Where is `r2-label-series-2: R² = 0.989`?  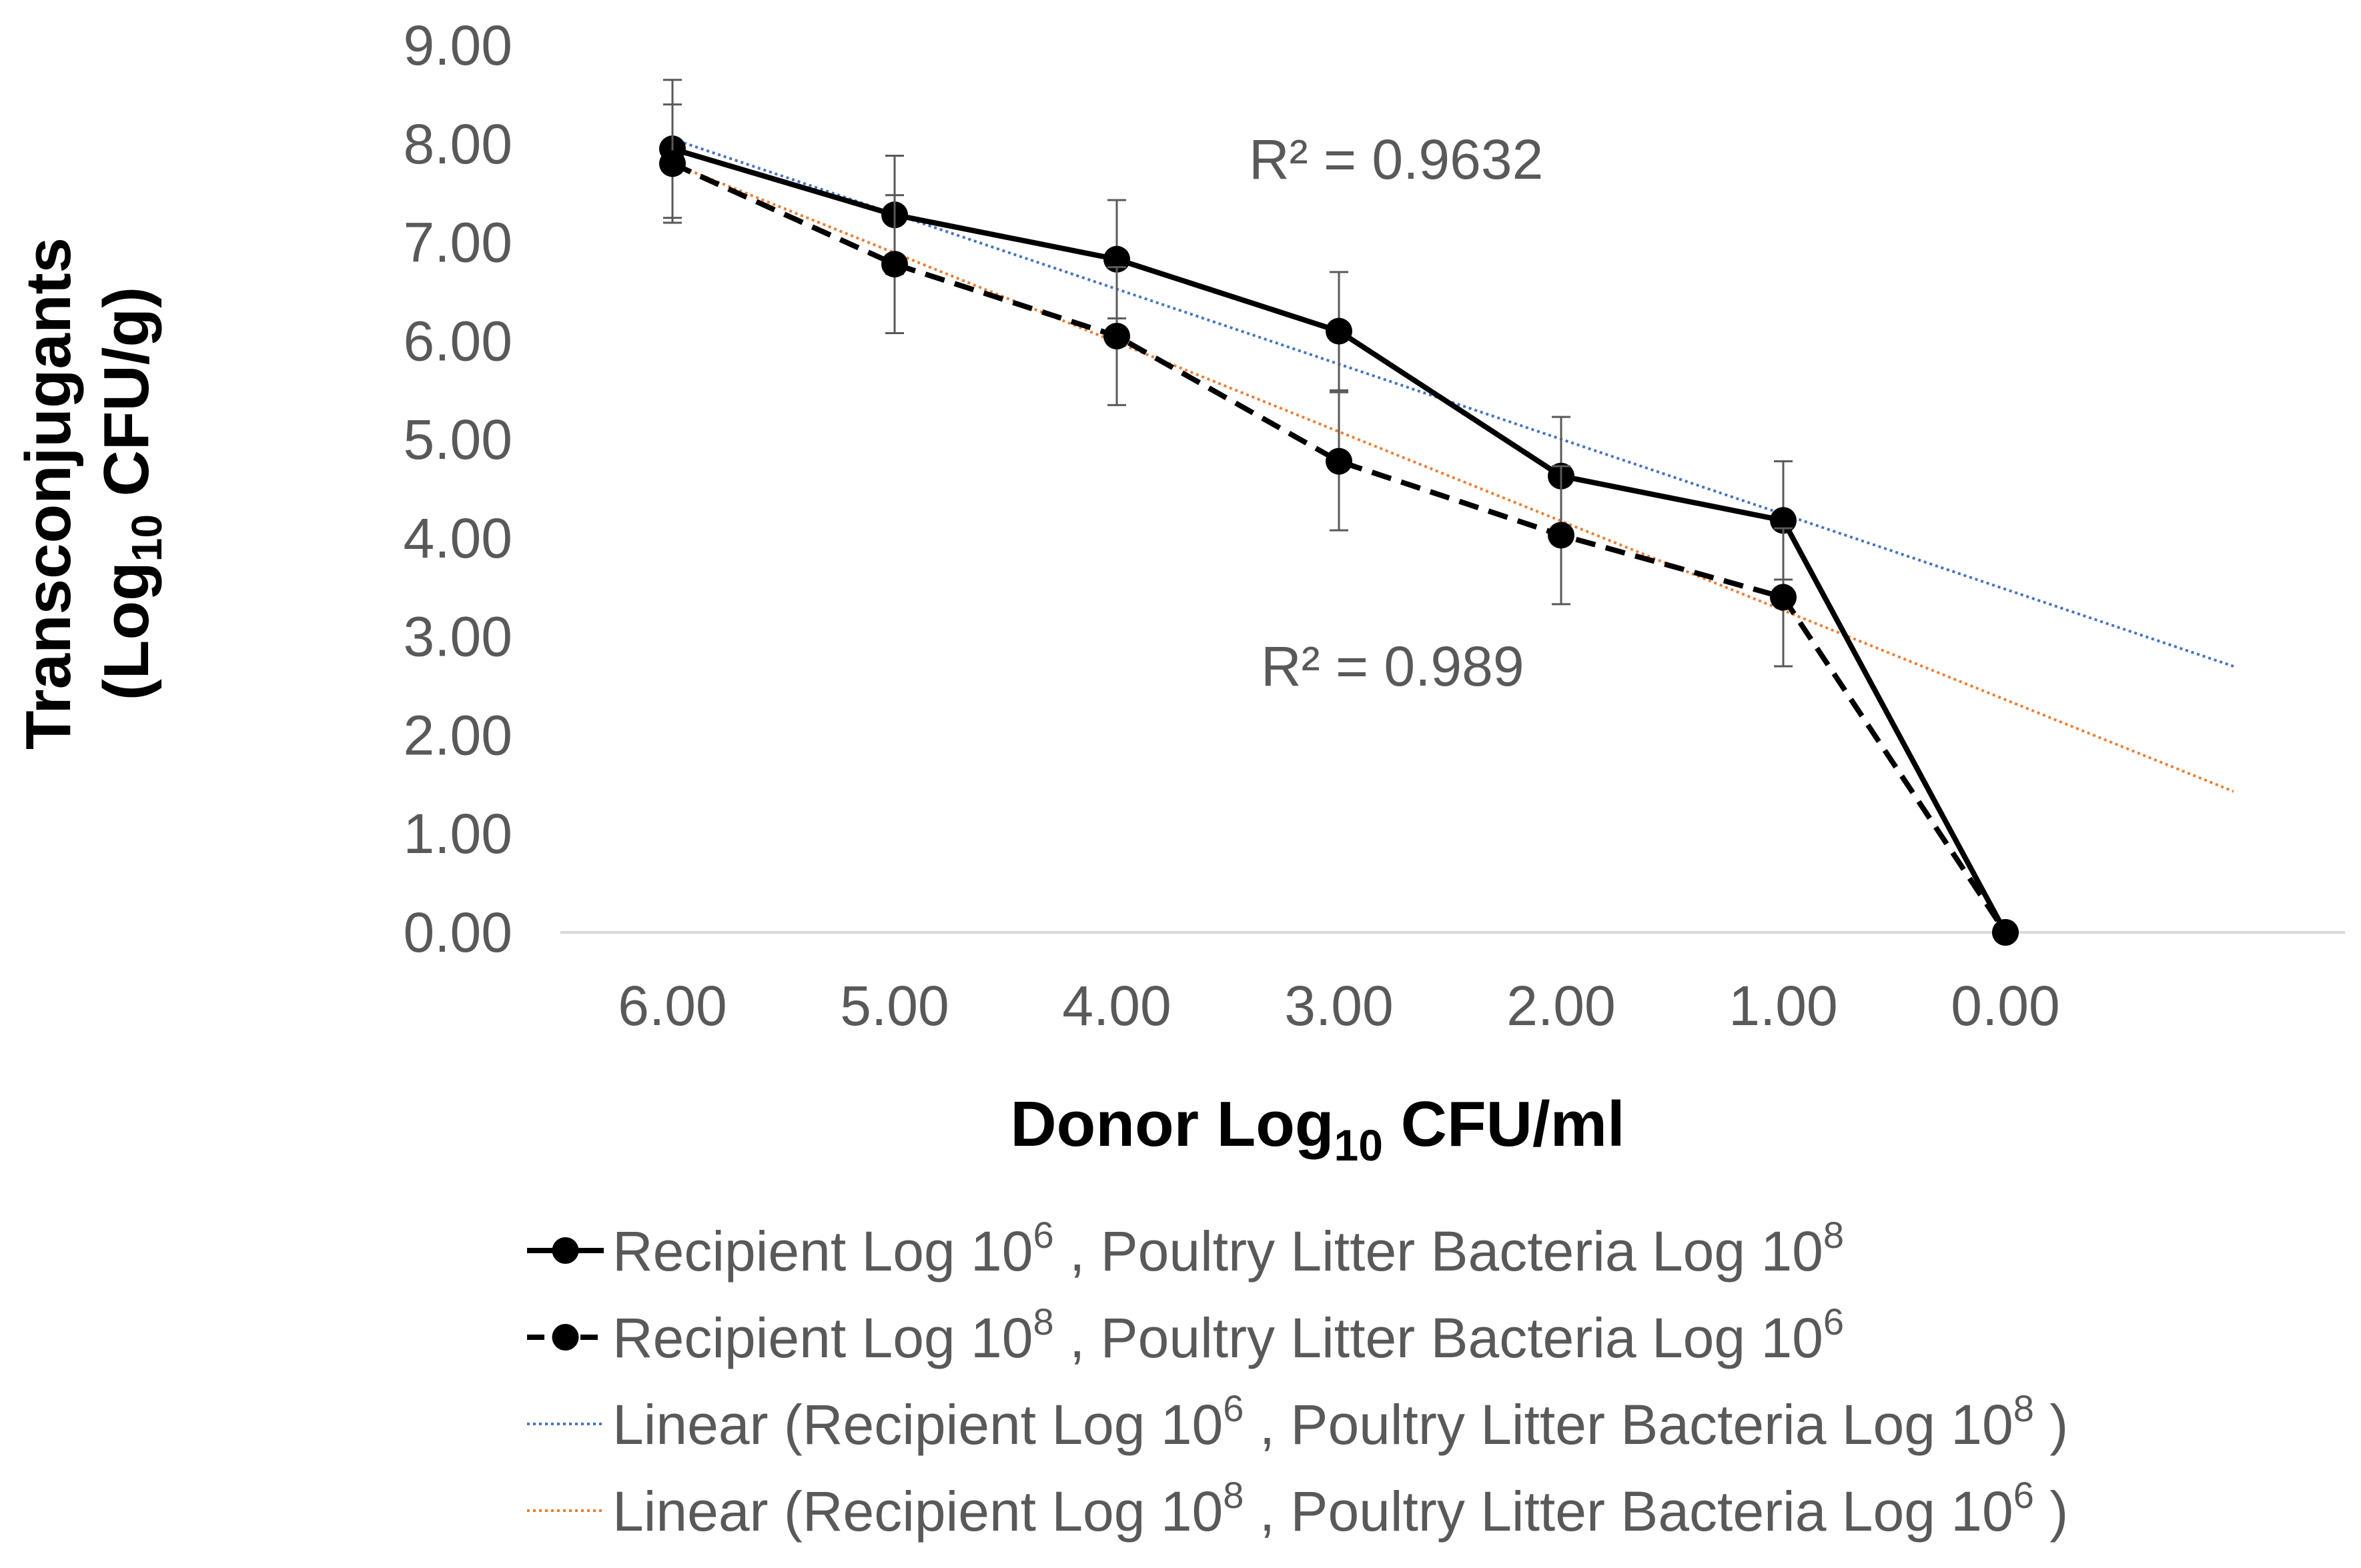 r2-label-series-2: R² = 0.989 is located at coordinates (1393, 666).